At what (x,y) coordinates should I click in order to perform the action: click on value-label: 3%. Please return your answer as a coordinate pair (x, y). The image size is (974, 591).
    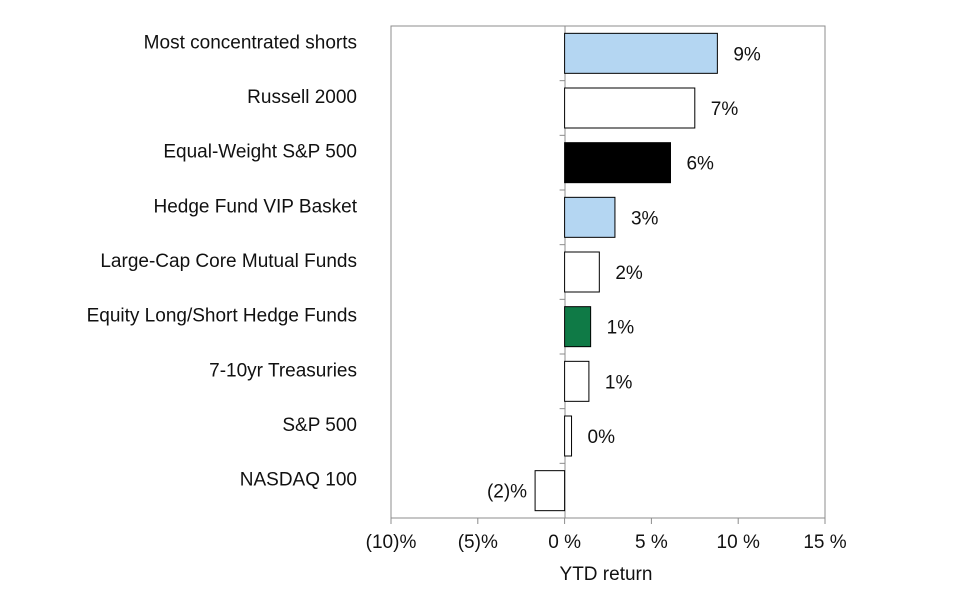
    Looking at the image, I should click on (645, 218).